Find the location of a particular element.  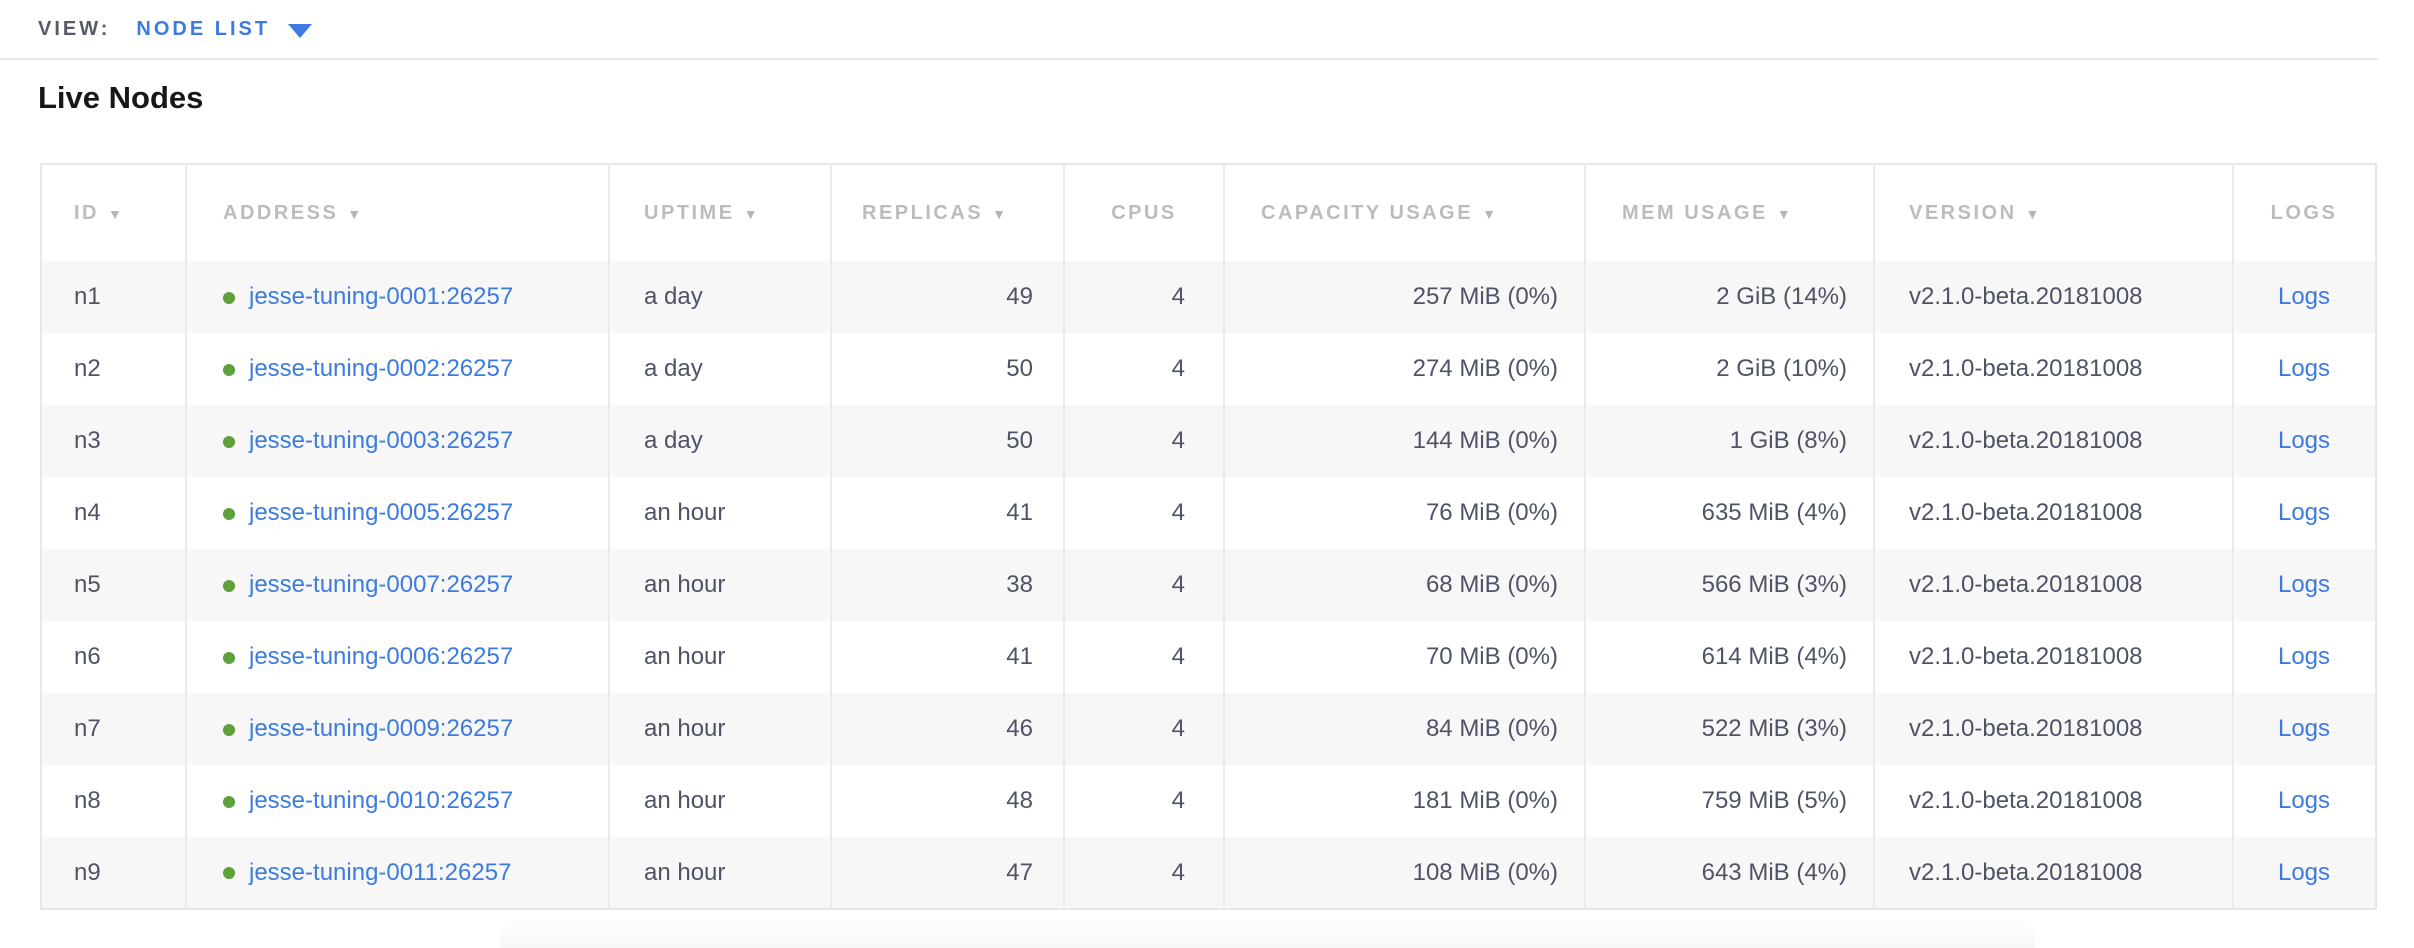

cell-id: n6 is located at coordinates (114, 657).